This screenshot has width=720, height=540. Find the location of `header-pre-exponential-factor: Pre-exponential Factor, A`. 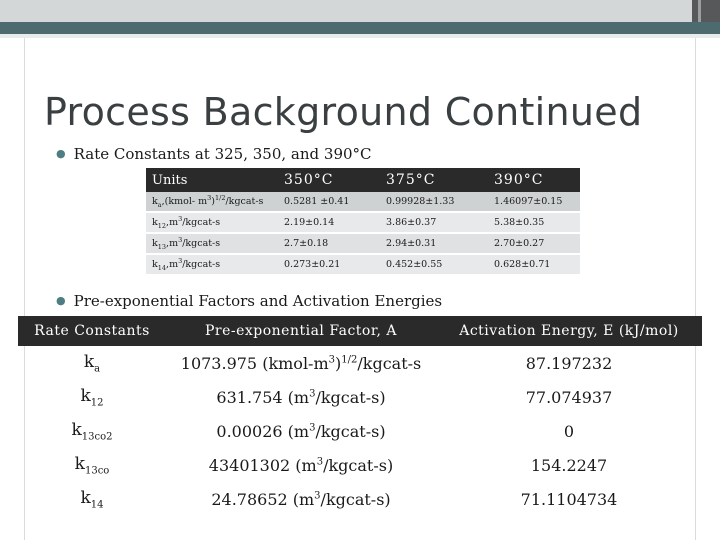

header-pre-exponential-factor: Pre-exponential Factor, A is located at coordinates (301, 331).